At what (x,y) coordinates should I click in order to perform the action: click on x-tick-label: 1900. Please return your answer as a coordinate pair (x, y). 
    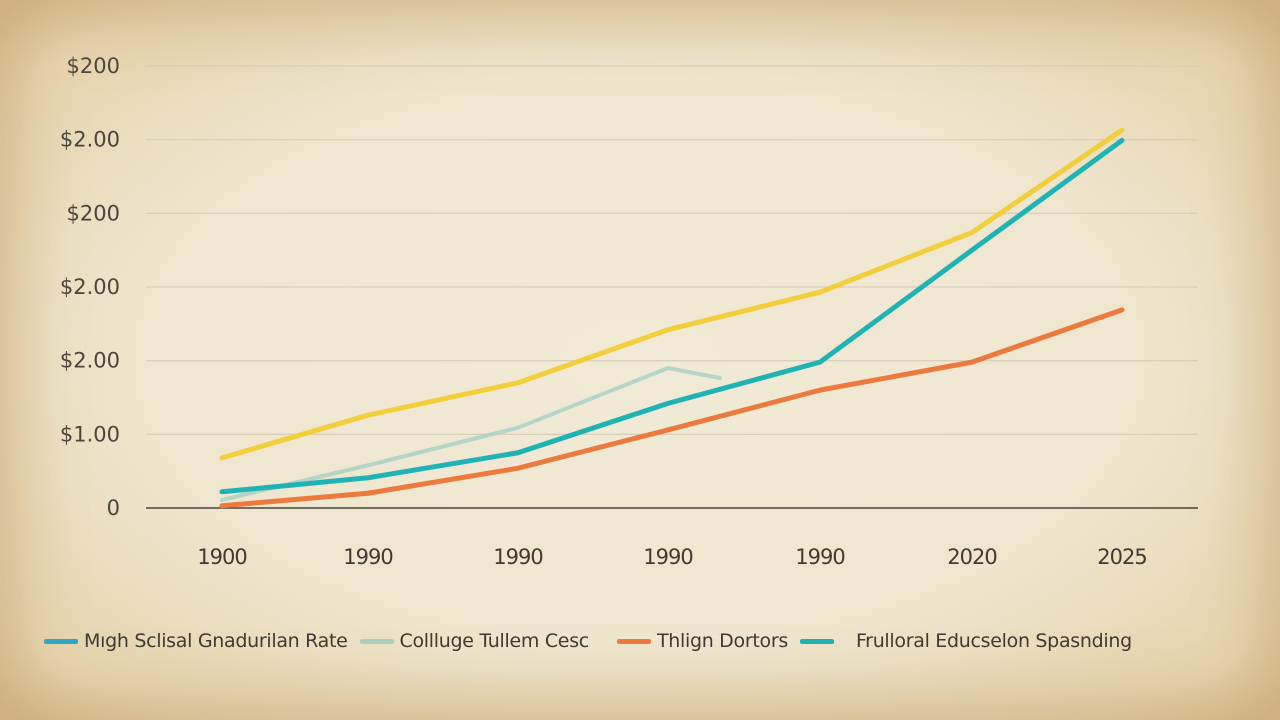
    Looking at the image, I should click on (221, 557).